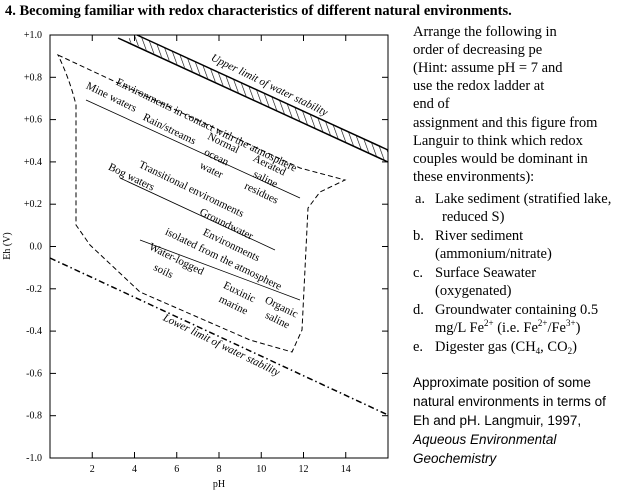  Describe the element at coordinates (221, 345) in the screenshot. I see `region-label: Lower limit of water stability` at that location.